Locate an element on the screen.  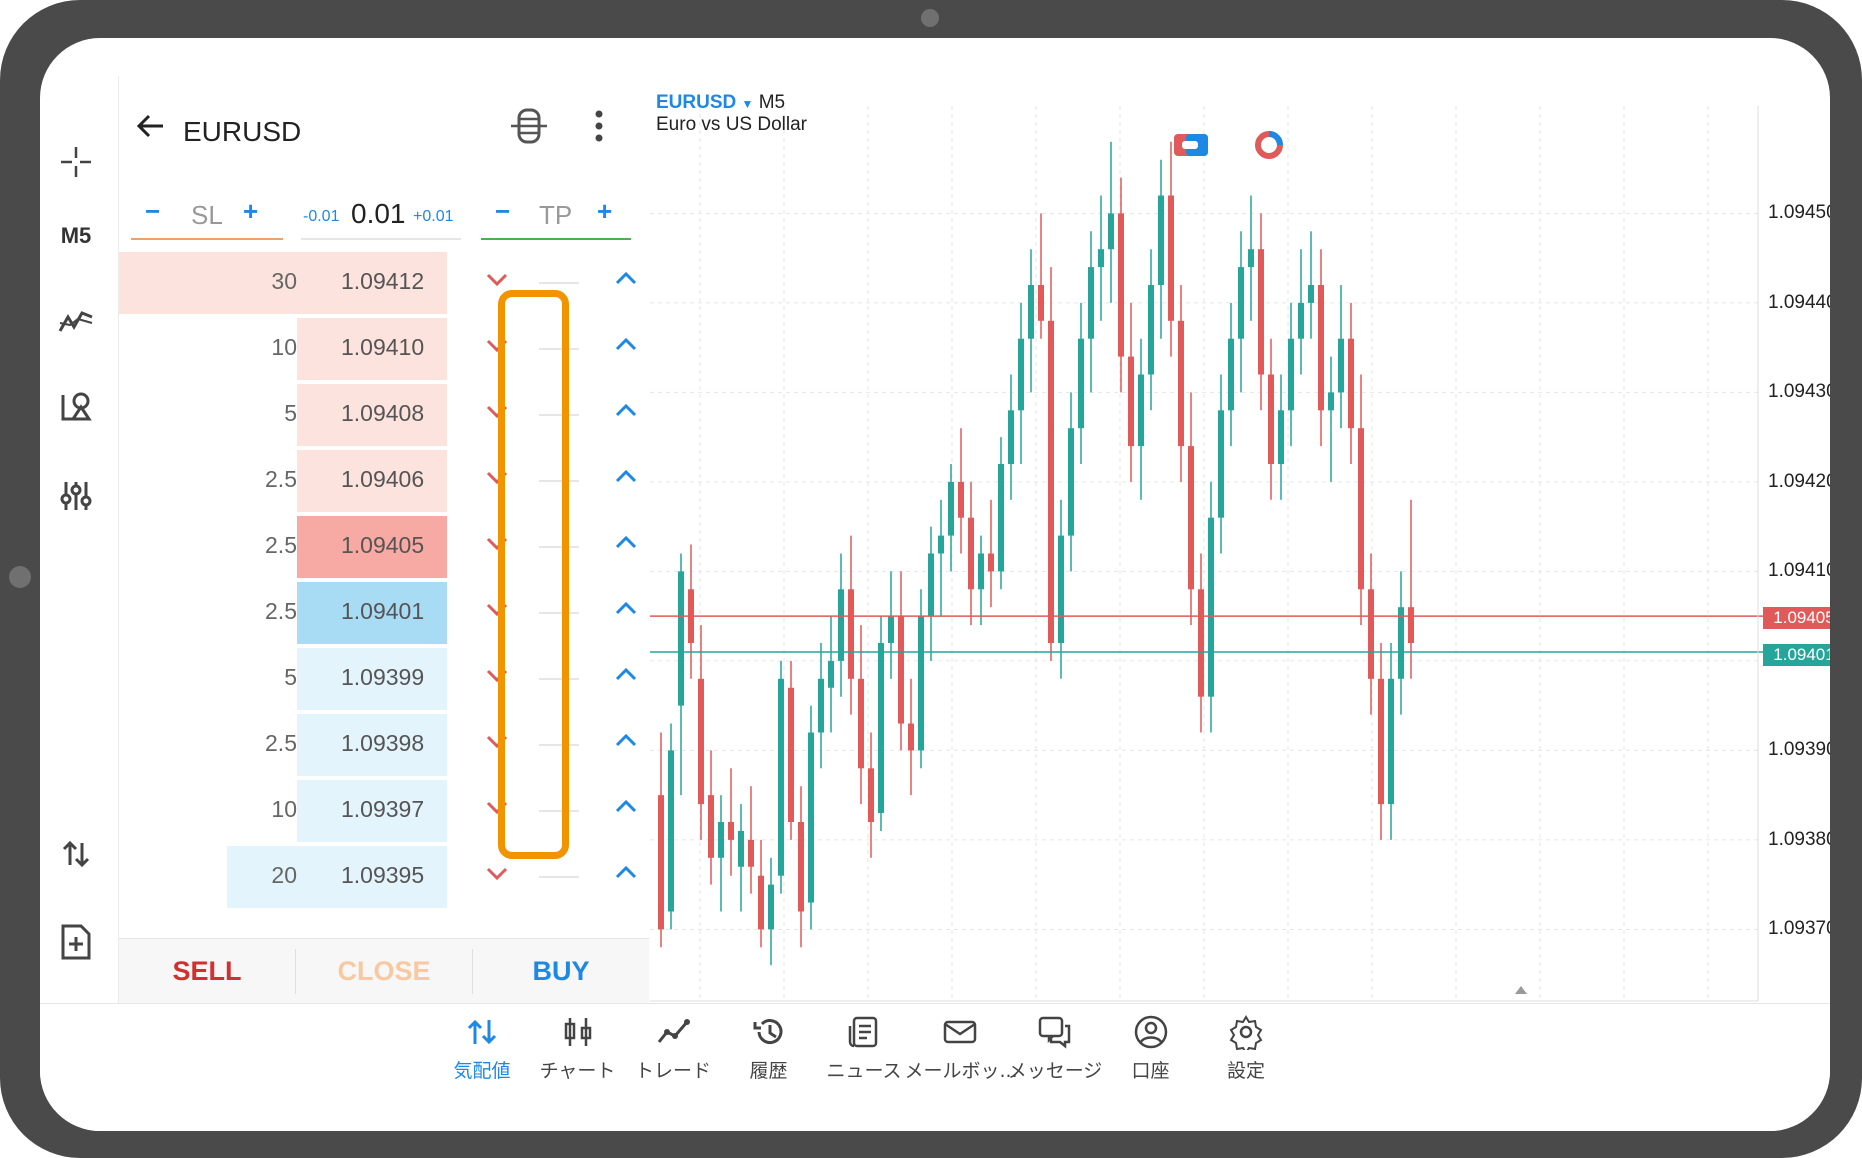
depth-row: 30 1.09412 is located at coordinates (384, 282).